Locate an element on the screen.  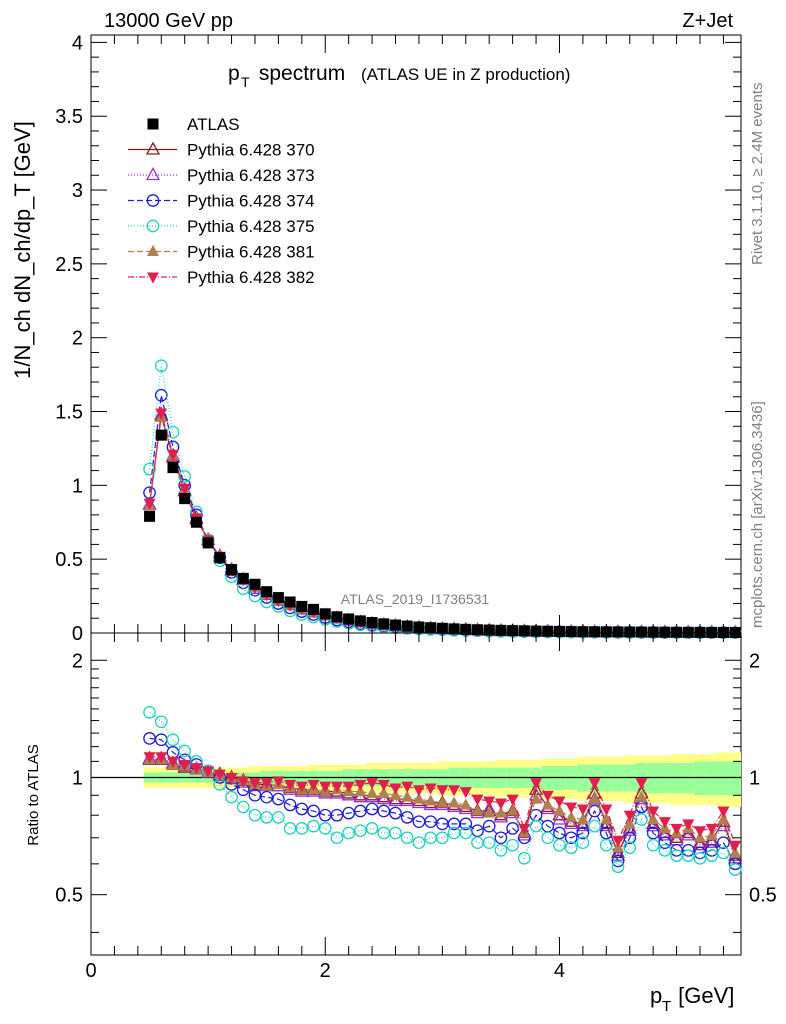
main-y-label-text: 1/N_ch dN_ch/dp_T [GeV] is located at coordinates (22, 250).